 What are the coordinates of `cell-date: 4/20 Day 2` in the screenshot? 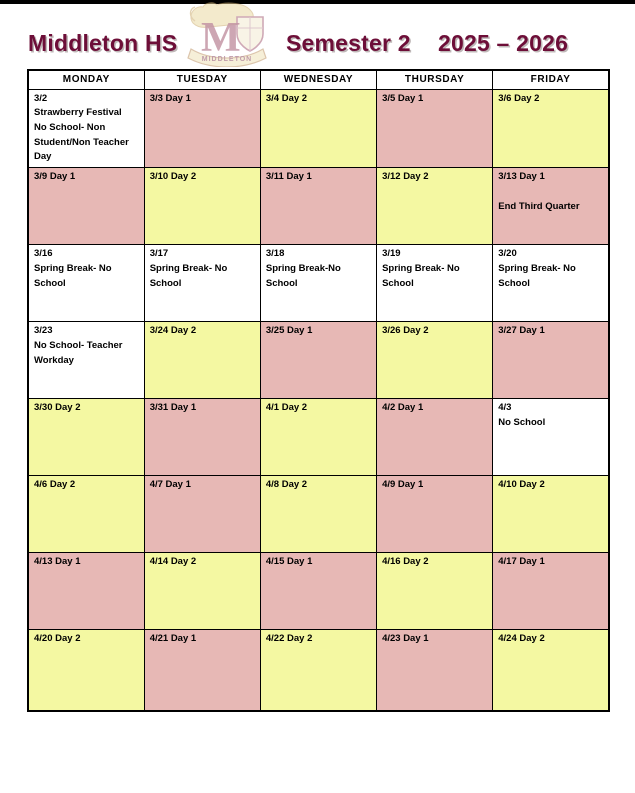 It's located at (57, 639).